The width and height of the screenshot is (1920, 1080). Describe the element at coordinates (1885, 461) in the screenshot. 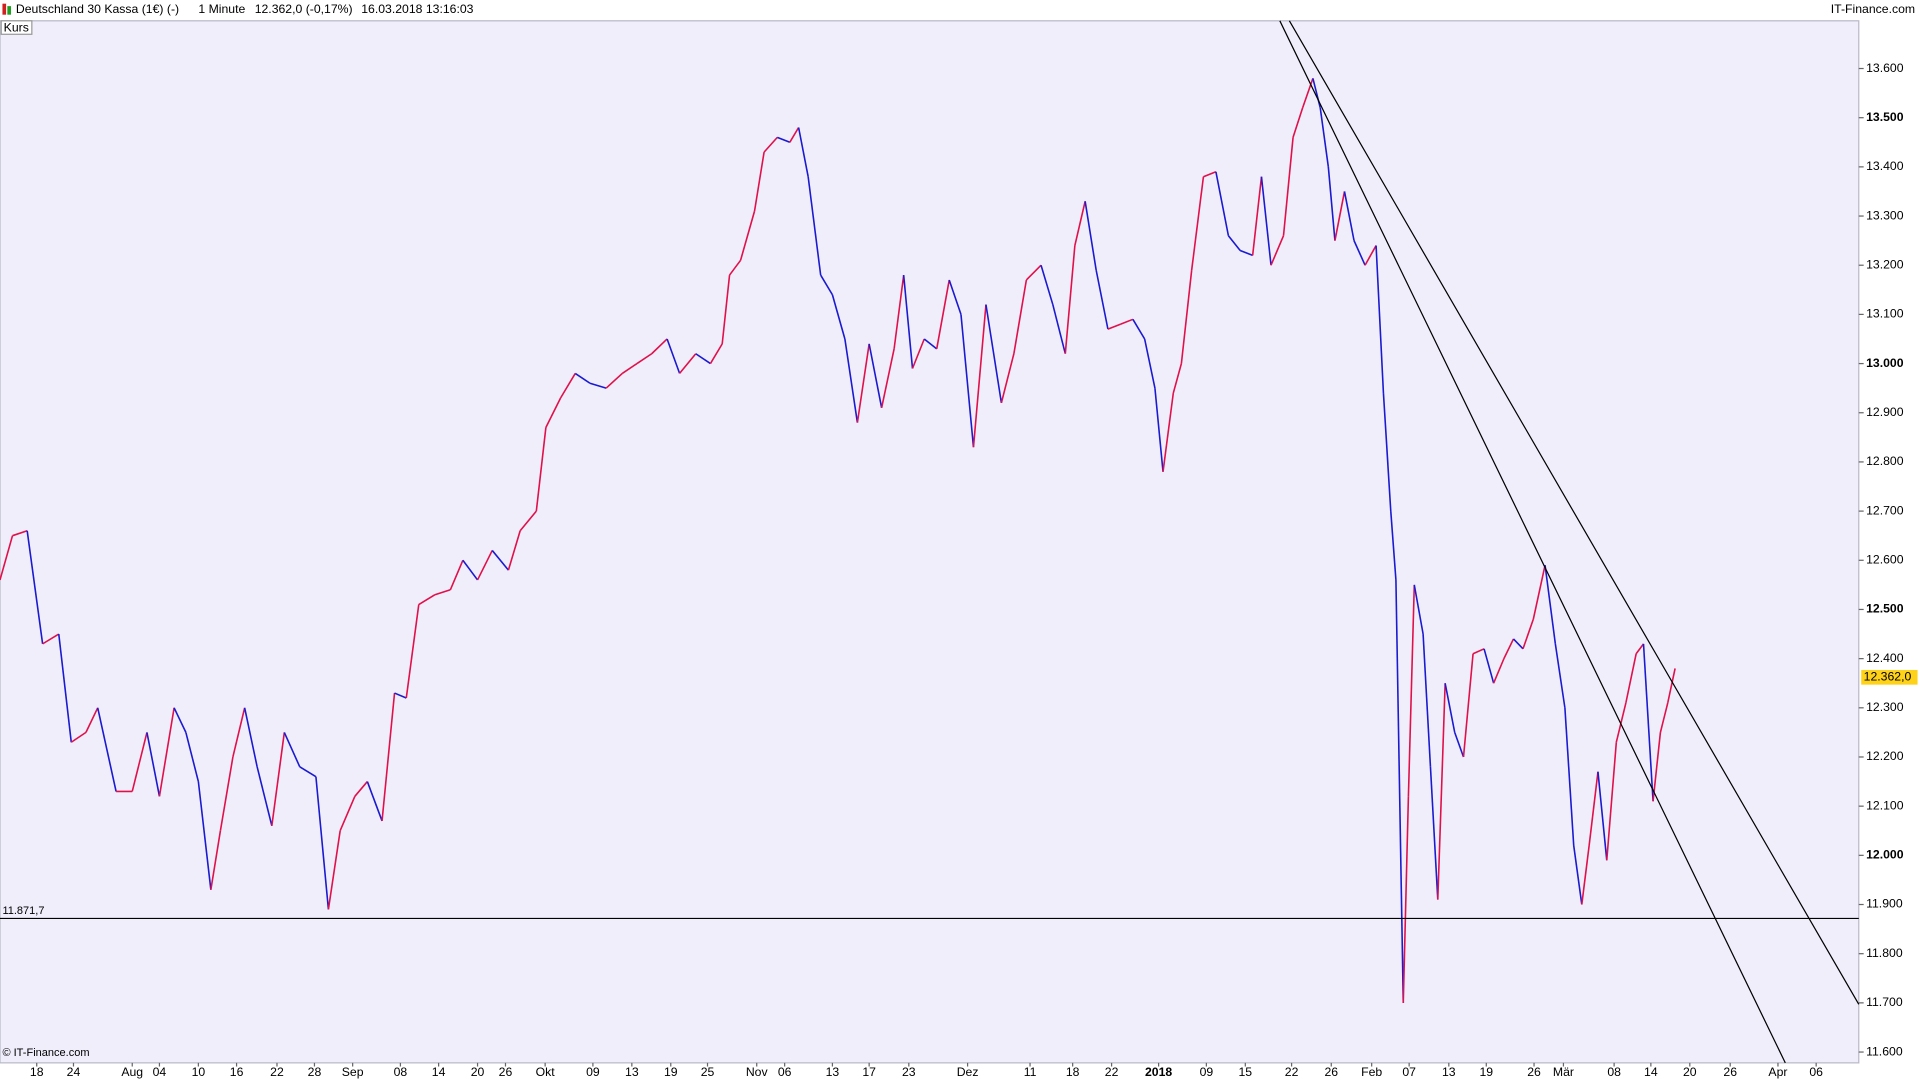

I see `y-tick-label: 12.800` at that location.